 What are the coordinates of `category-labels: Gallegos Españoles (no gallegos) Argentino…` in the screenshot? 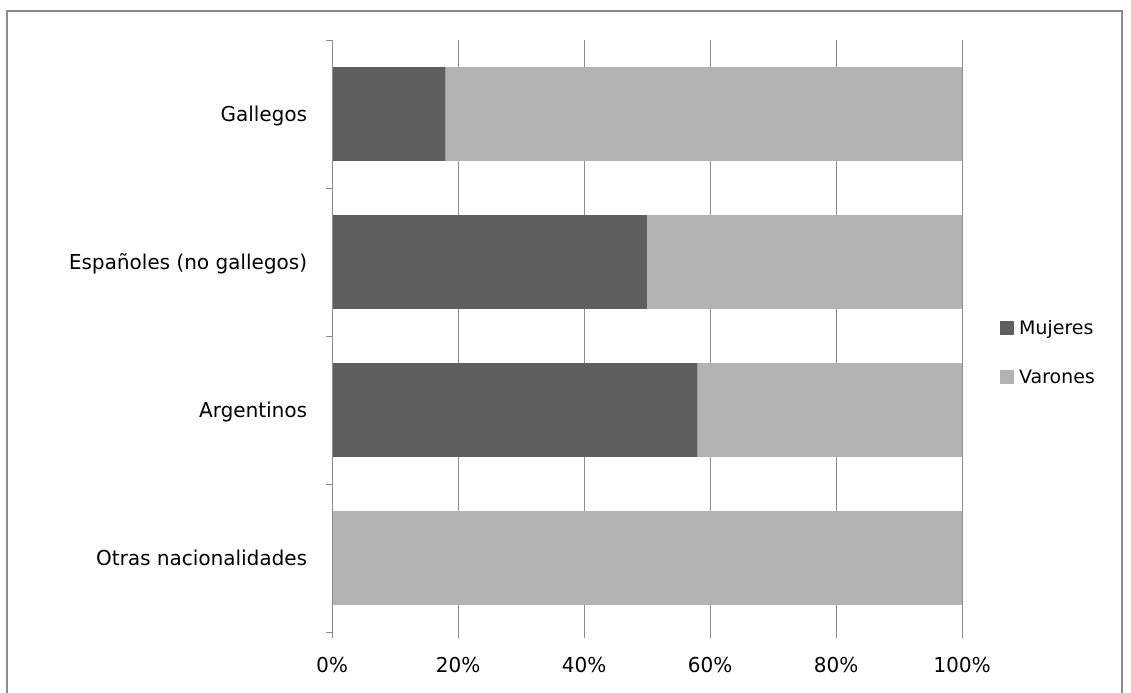 It's located at (188, 336).